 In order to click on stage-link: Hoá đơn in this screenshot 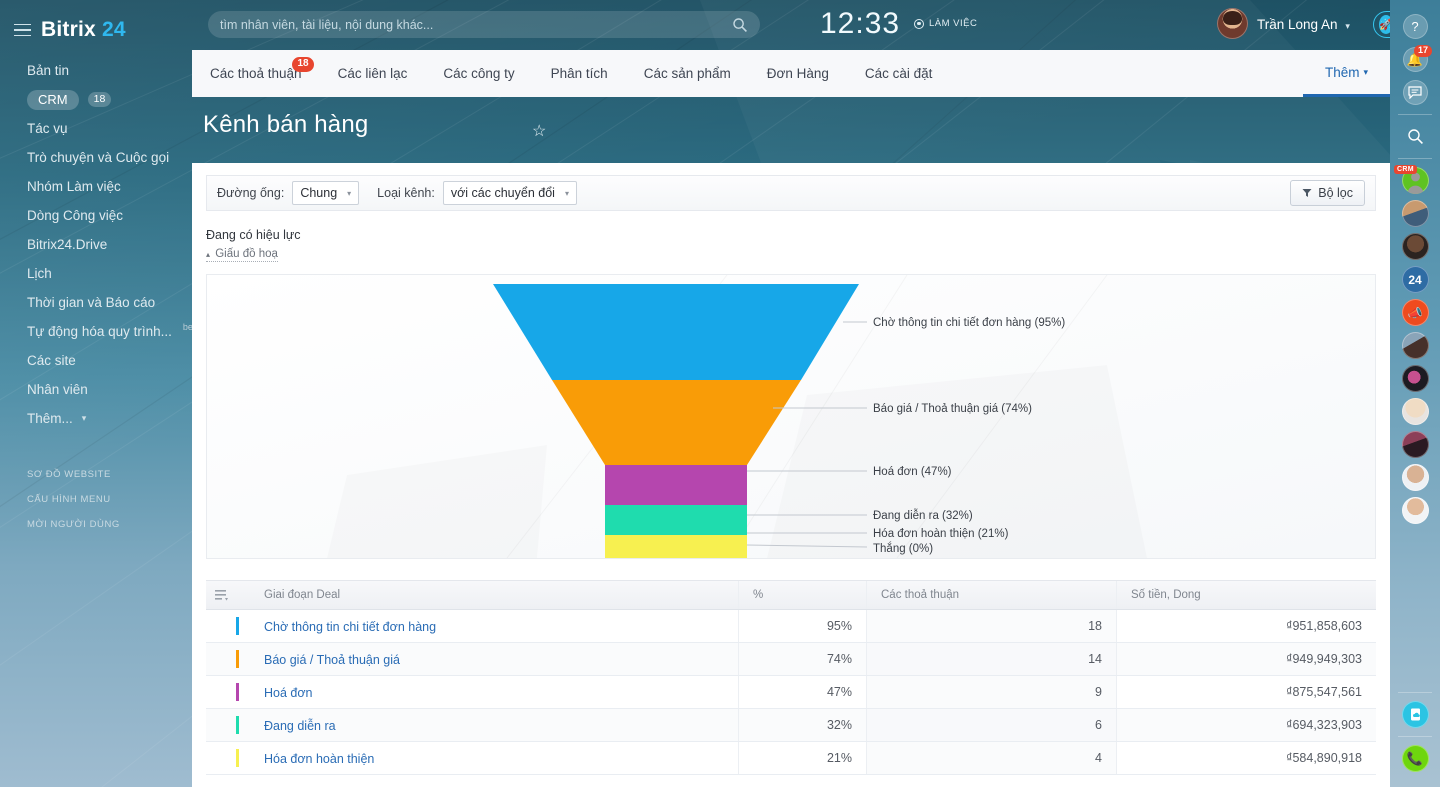, I will do `click(288, 692)`.